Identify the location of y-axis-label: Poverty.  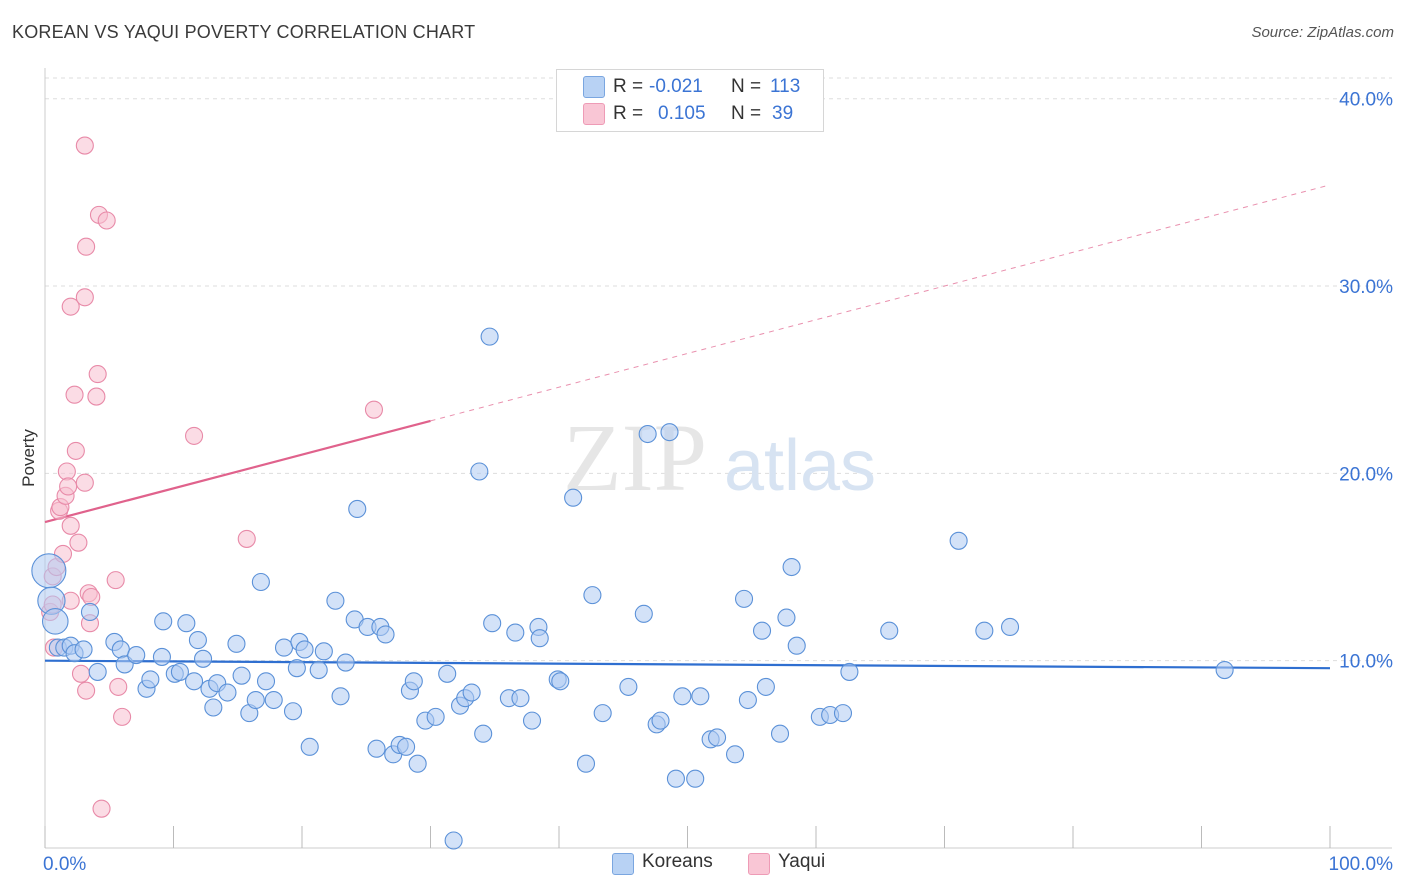
(28, 458).